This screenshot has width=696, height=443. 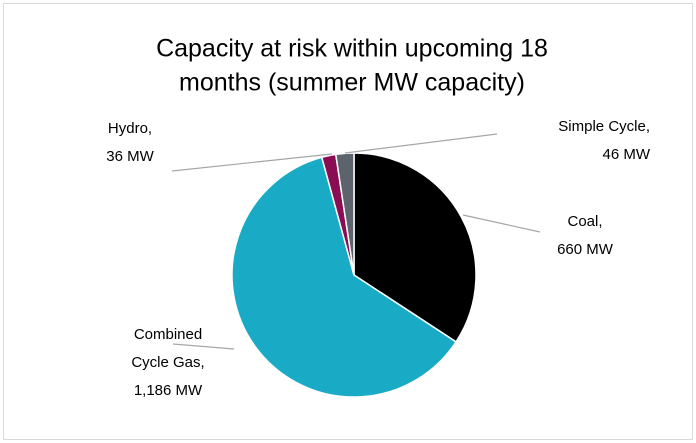 What do you see at coordinates (130, 128) in the screenshot?
I see `data-label: Hydro,` at bounding box center [130, 128].